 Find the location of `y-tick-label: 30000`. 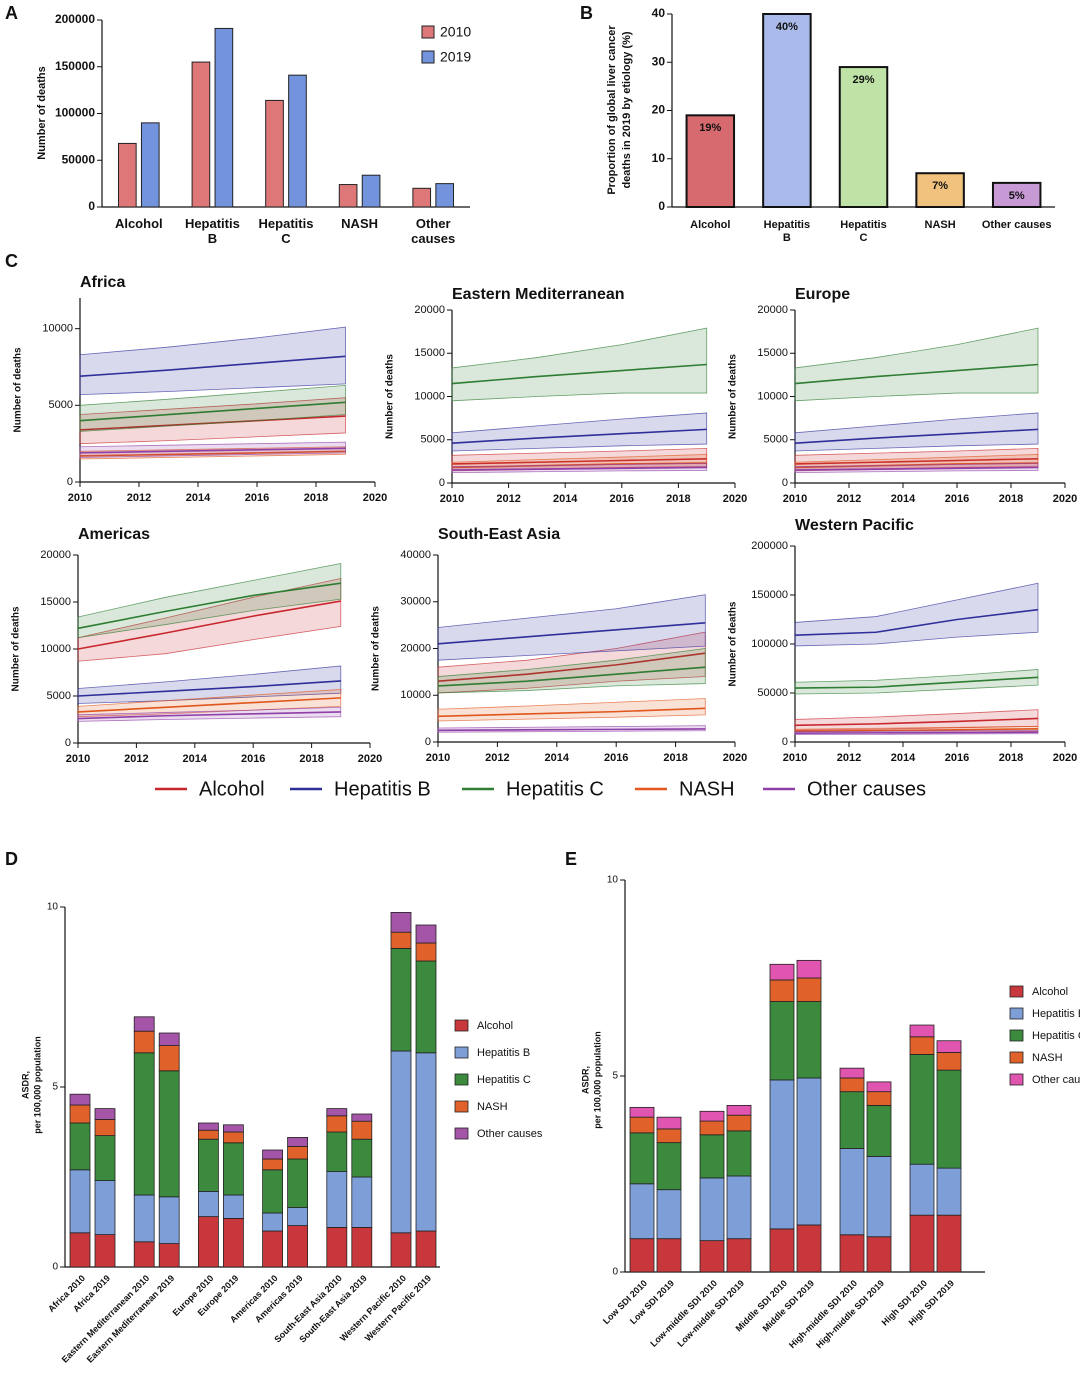

y-tick-label: 30000 is located at coordinates (415, 602).